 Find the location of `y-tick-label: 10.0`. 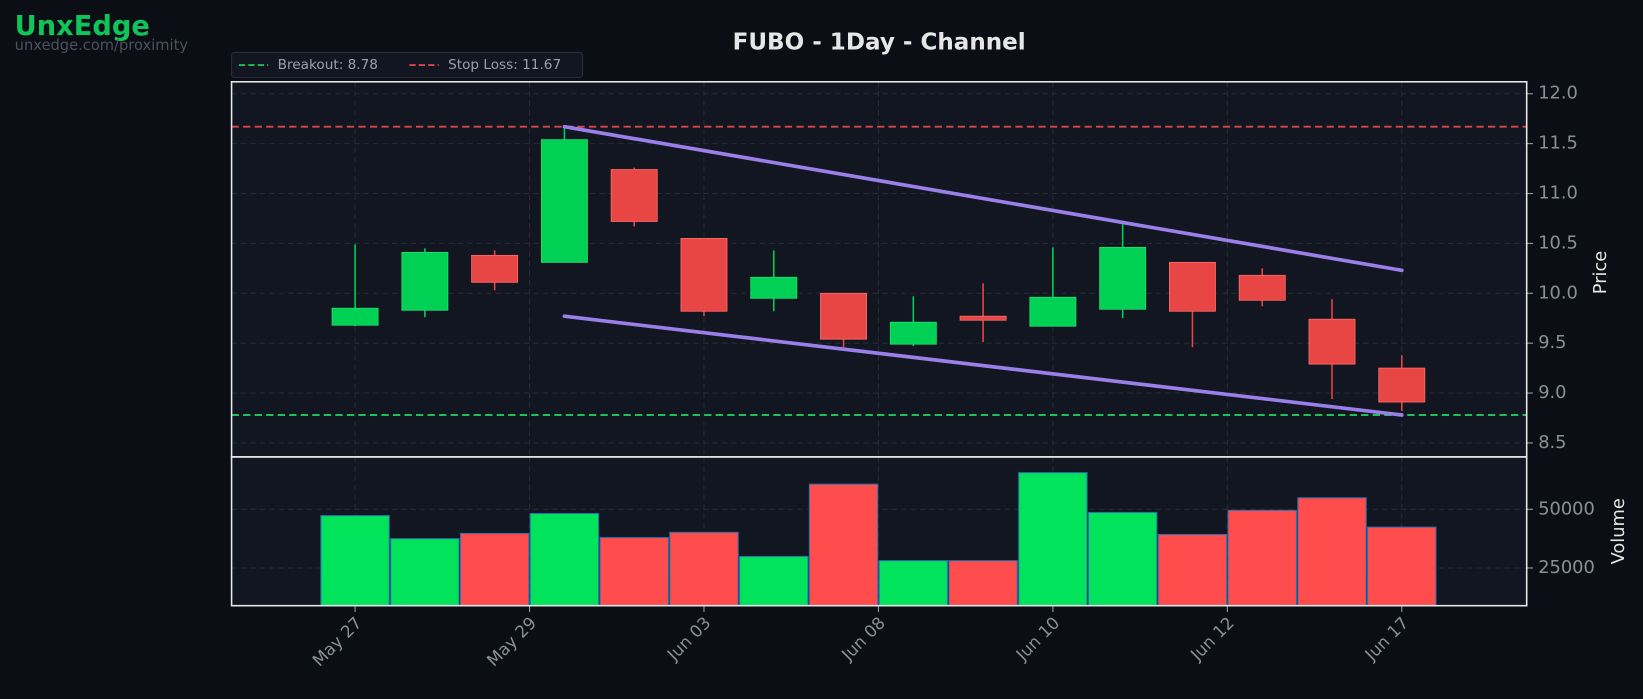

y-tick-label: 10.0 is located at coordinates (1558, 292).